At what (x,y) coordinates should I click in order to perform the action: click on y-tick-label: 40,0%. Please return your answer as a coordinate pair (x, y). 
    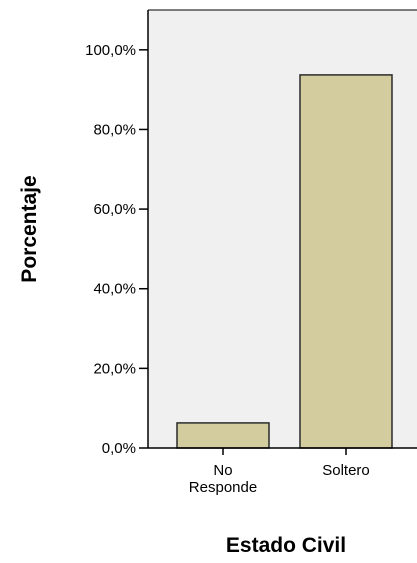
    Looking at the image, I should click on (114, 289).